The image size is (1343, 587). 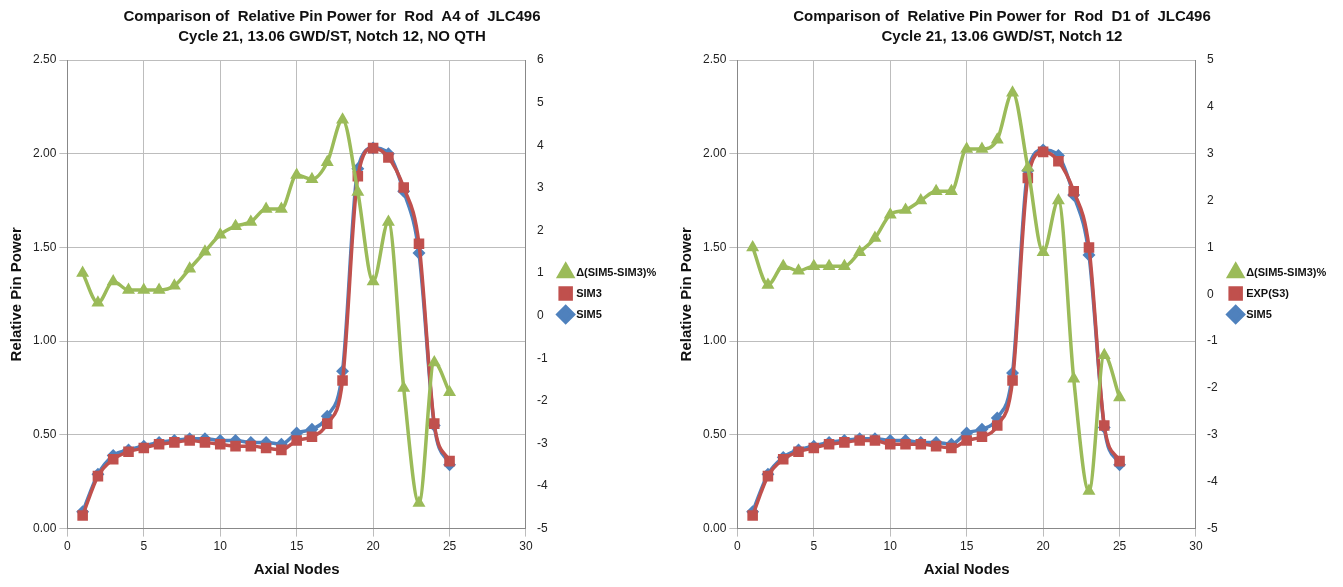 I want to click on y2-tick-label: 6, so click(x=540, y=59).